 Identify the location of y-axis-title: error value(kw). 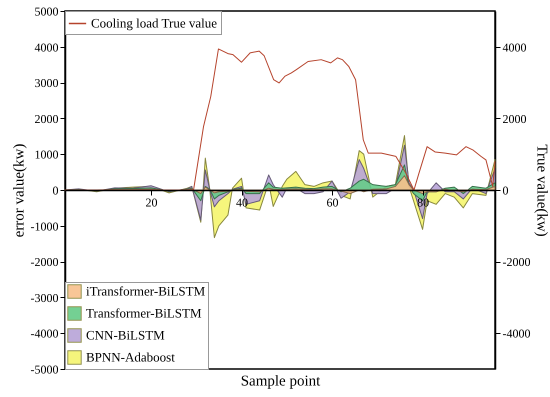
(20, 191).